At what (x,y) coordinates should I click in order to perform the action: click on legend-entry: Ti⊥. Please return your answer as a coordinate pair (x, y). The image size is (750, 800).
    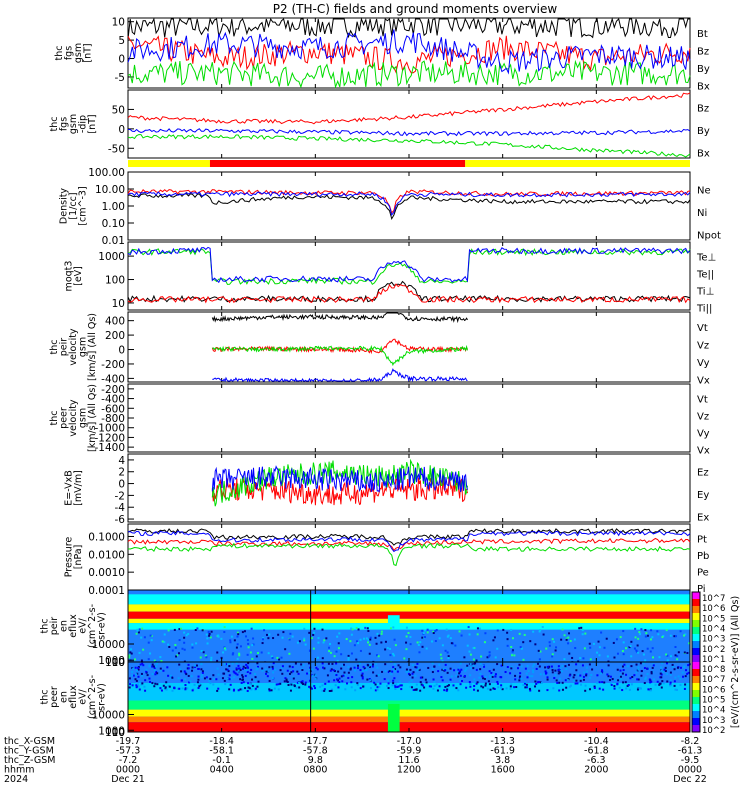
    Looking at the image, I should click on (705, 292).